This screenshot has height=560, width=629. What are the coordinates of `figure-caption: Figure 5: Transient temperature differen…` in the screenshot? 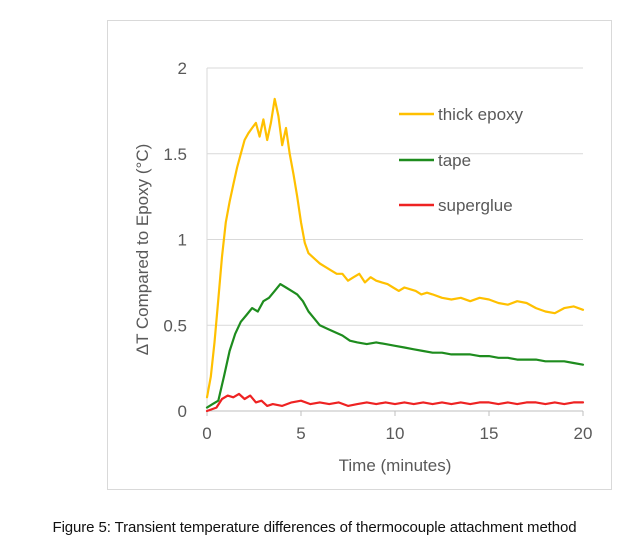 It's located at (314, 527).